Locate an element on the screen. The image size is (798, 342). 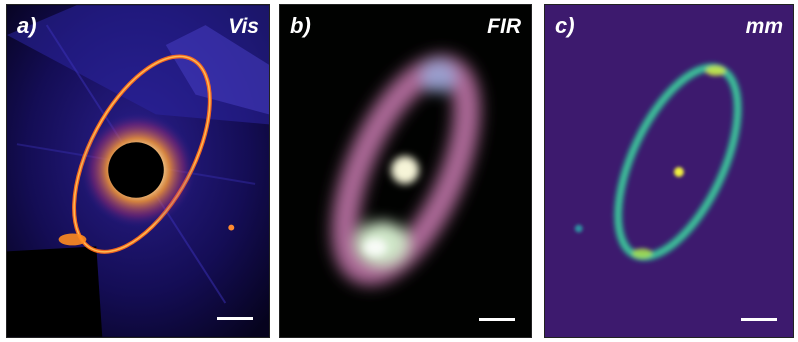
fir-central-source is located at coordinates (405, 170).